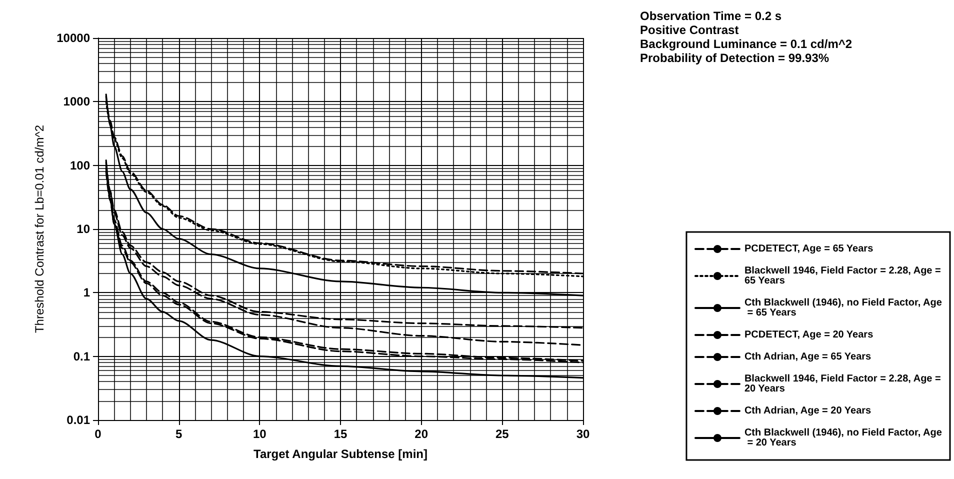 The height and width of the screenshot is (479, 954). Describe the element at coordinates (502, 434) in the screenshot. I see `x-tick-label: 25` at that location.